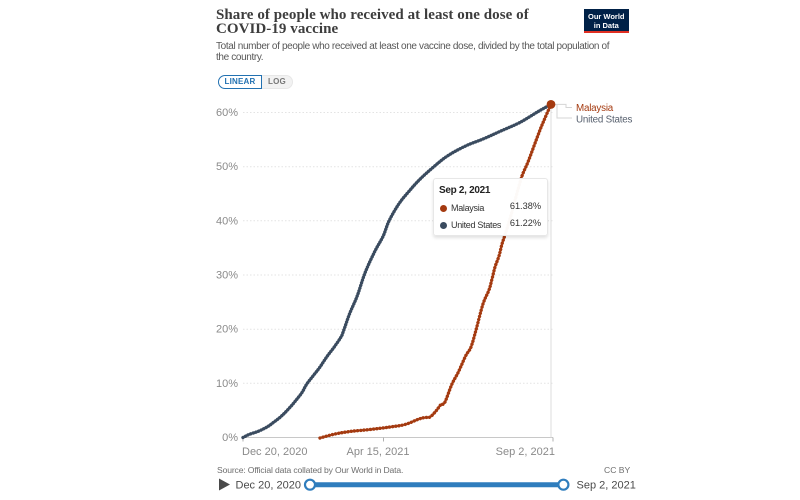 The image size is (800, 500). What do you see at coordinates (227, 221) in the screenshot?
I see `svg-text: 40%` at bounding box center [227, 221].